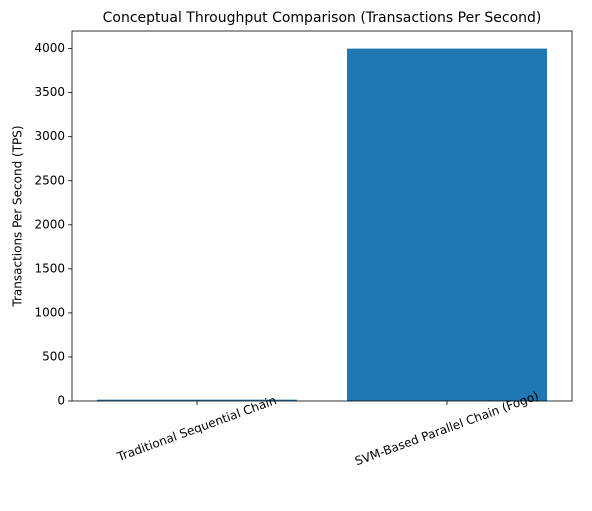 The width and height of the screenshot is (592, 511). What do you see at coordinates (49, 92) in the screenshot?
I see `y-tick-label: 3500` at bounding box center [49, 92].